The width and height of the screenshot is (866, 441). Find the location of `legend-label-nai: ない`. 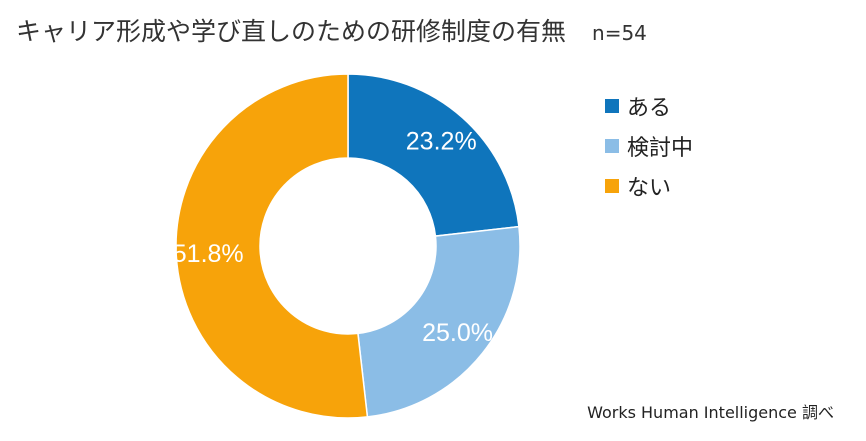

legend-label-nai: ない is located at coordinates (649, 188).